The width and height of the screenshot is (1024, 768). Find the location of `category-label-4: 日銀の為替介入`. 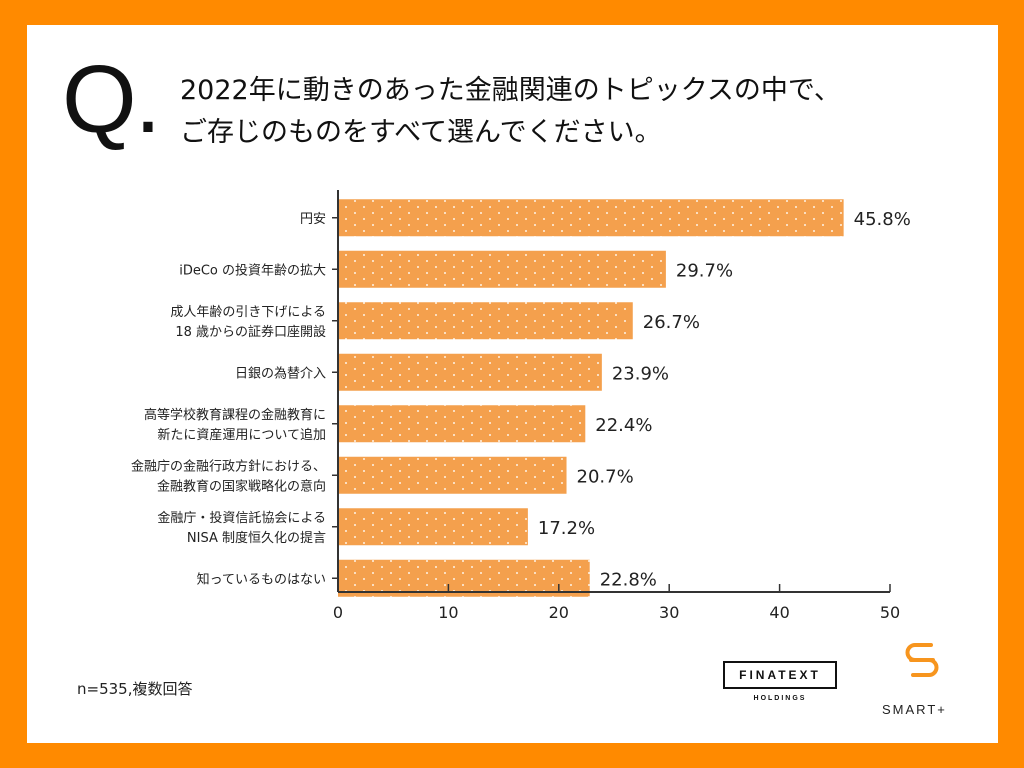

category-label-4: 日銀の為替介入 is located at coordinates (280, 373).